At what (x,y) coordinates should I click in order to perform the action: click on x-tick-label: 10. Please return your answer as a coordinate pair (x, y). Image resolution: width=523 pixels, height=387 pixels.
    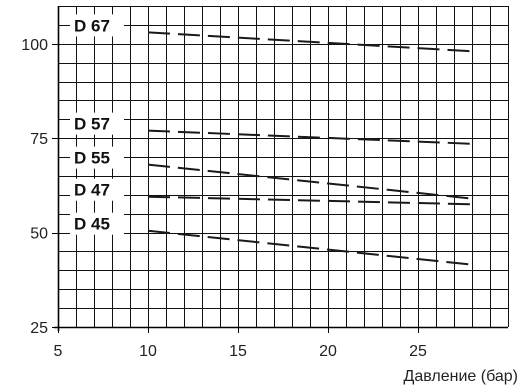
    Looking at the image, I should click on (148, 351).